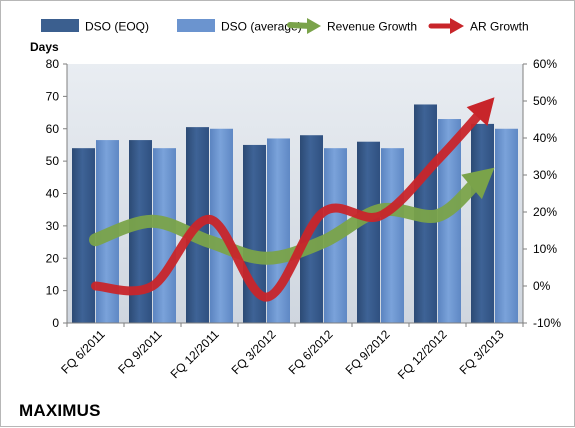  What do you see at coordinates (422, 354) in the screenshot?
I see `x-tick-label: FQ 12/2012` at bounding box center [422, 354].